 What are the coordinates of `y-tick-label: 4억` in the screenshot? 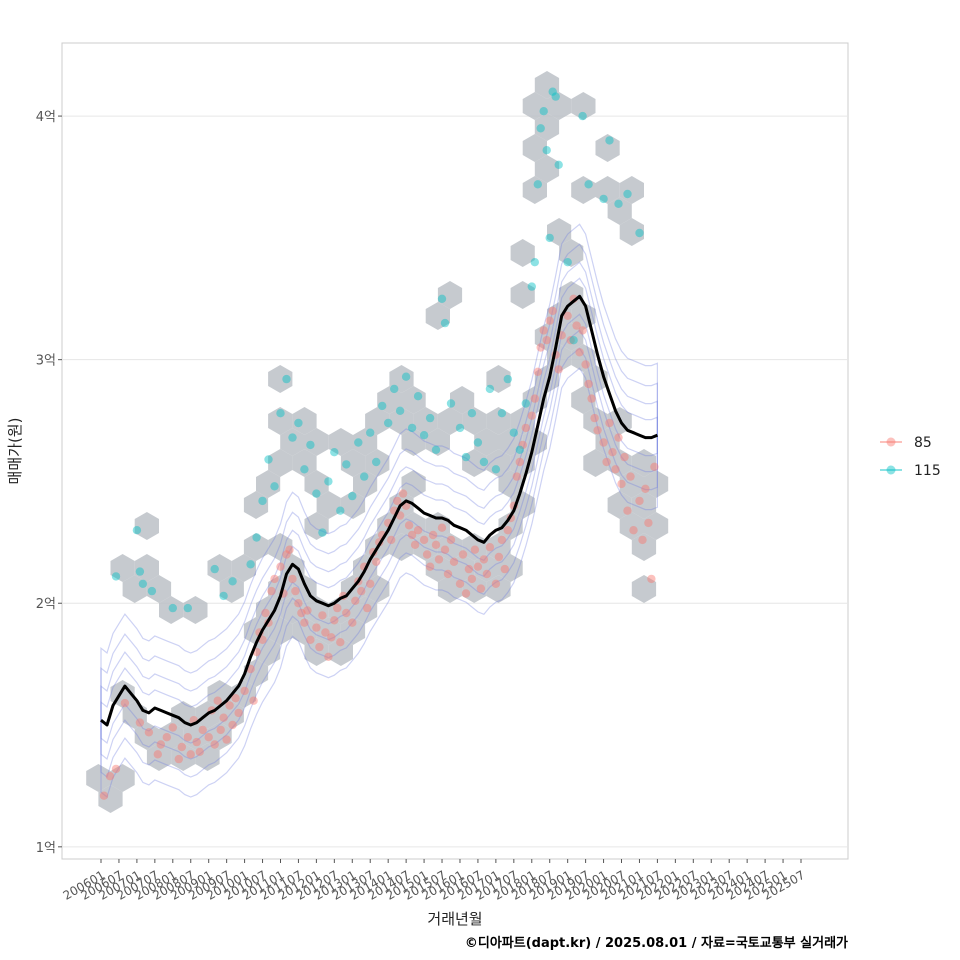 It's located at (46, 117).